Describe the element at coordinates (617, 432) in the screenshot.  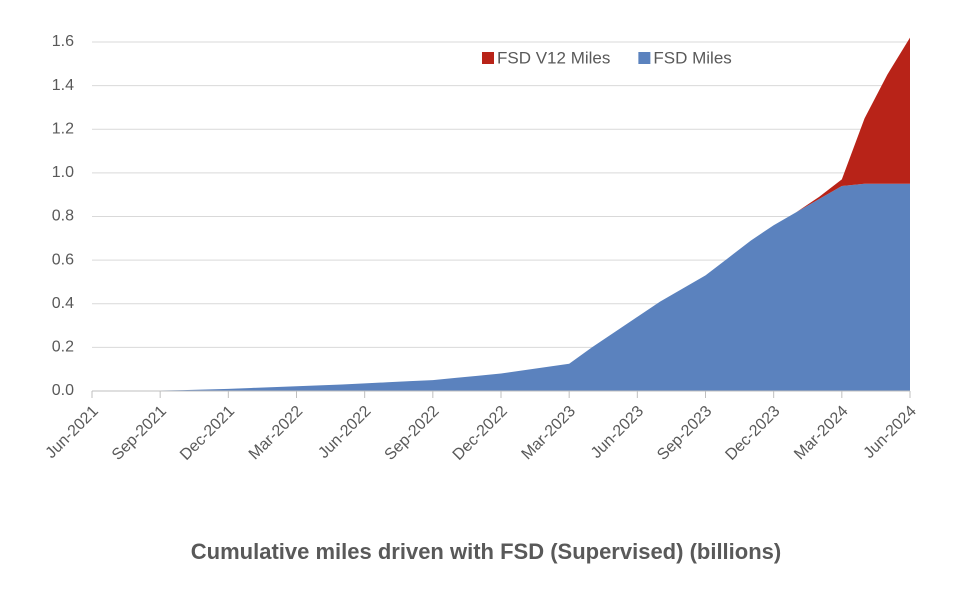
I see `x-tick-label: Jun-2023` at that location.